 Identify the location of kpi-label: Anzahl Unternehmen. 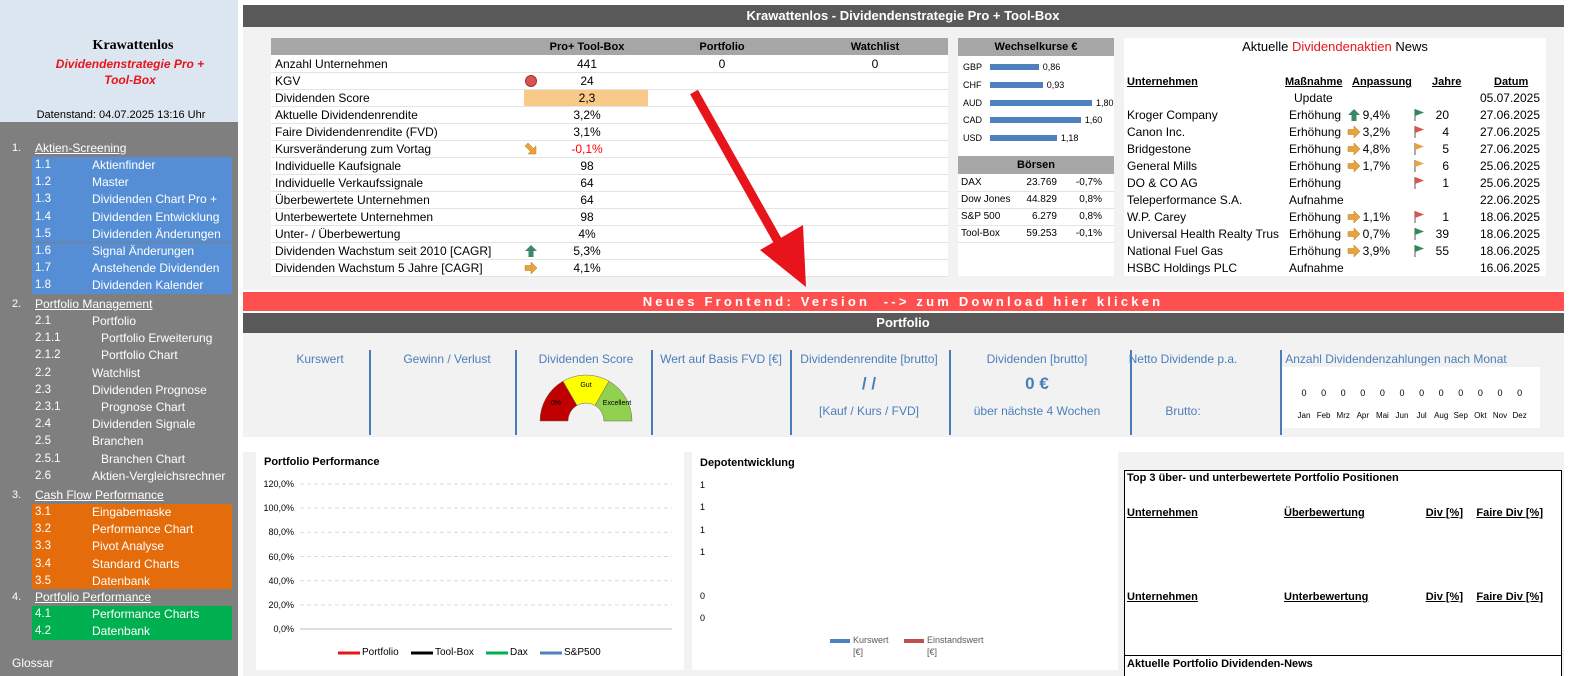
(331, 64).